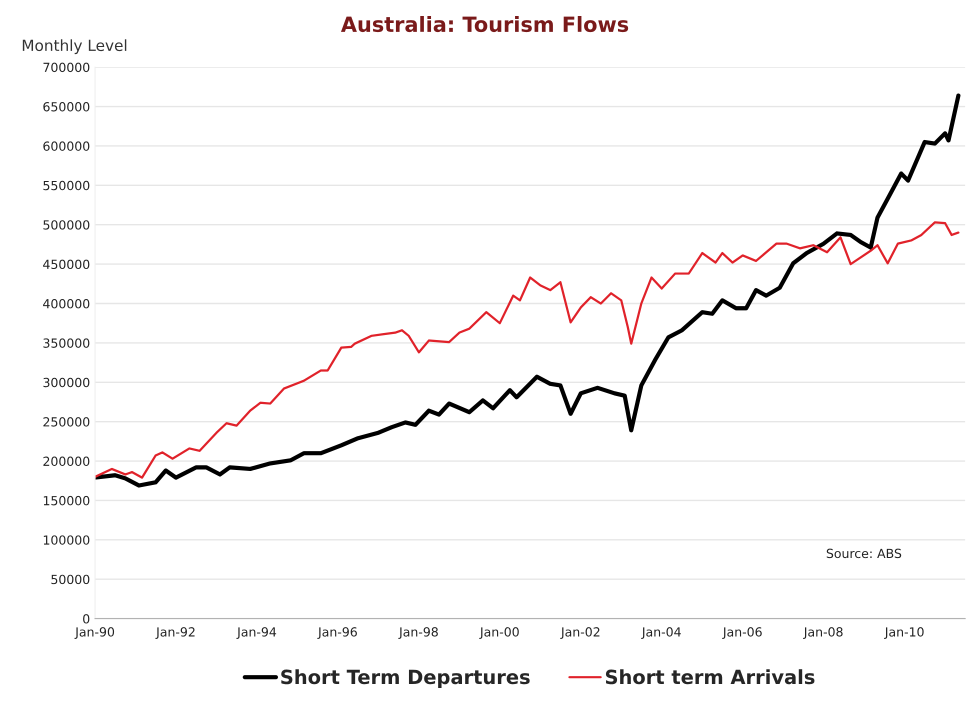 This screenshot has width=970, height=707. Describe the element at coordinates (864, 553) in the screenshot. I see `annotation: Source: ABS` at that location.